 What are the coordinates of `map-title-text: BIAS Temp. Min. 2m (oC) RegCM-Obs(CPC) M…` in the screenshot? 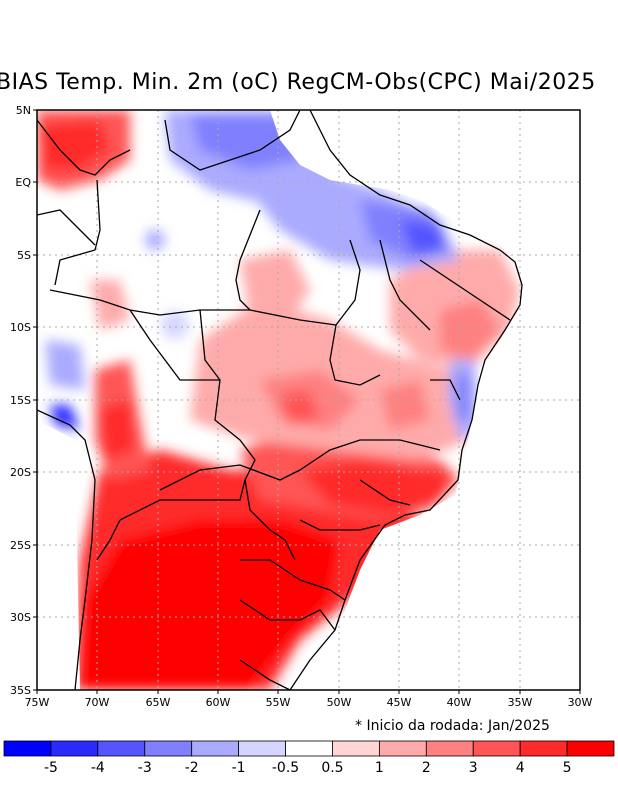 It's located at (298, 82).